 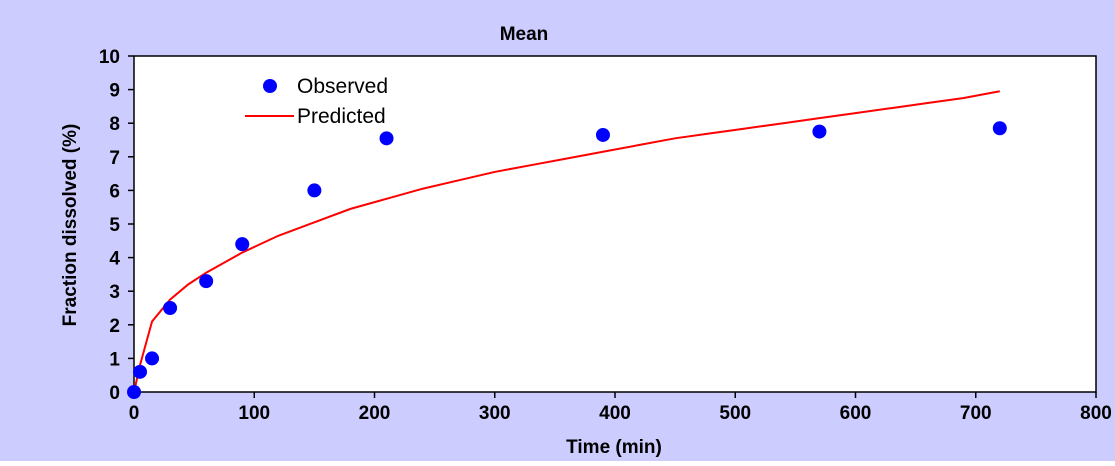 I want to click on x-tick-label: 700, so click(x=976, y=413).